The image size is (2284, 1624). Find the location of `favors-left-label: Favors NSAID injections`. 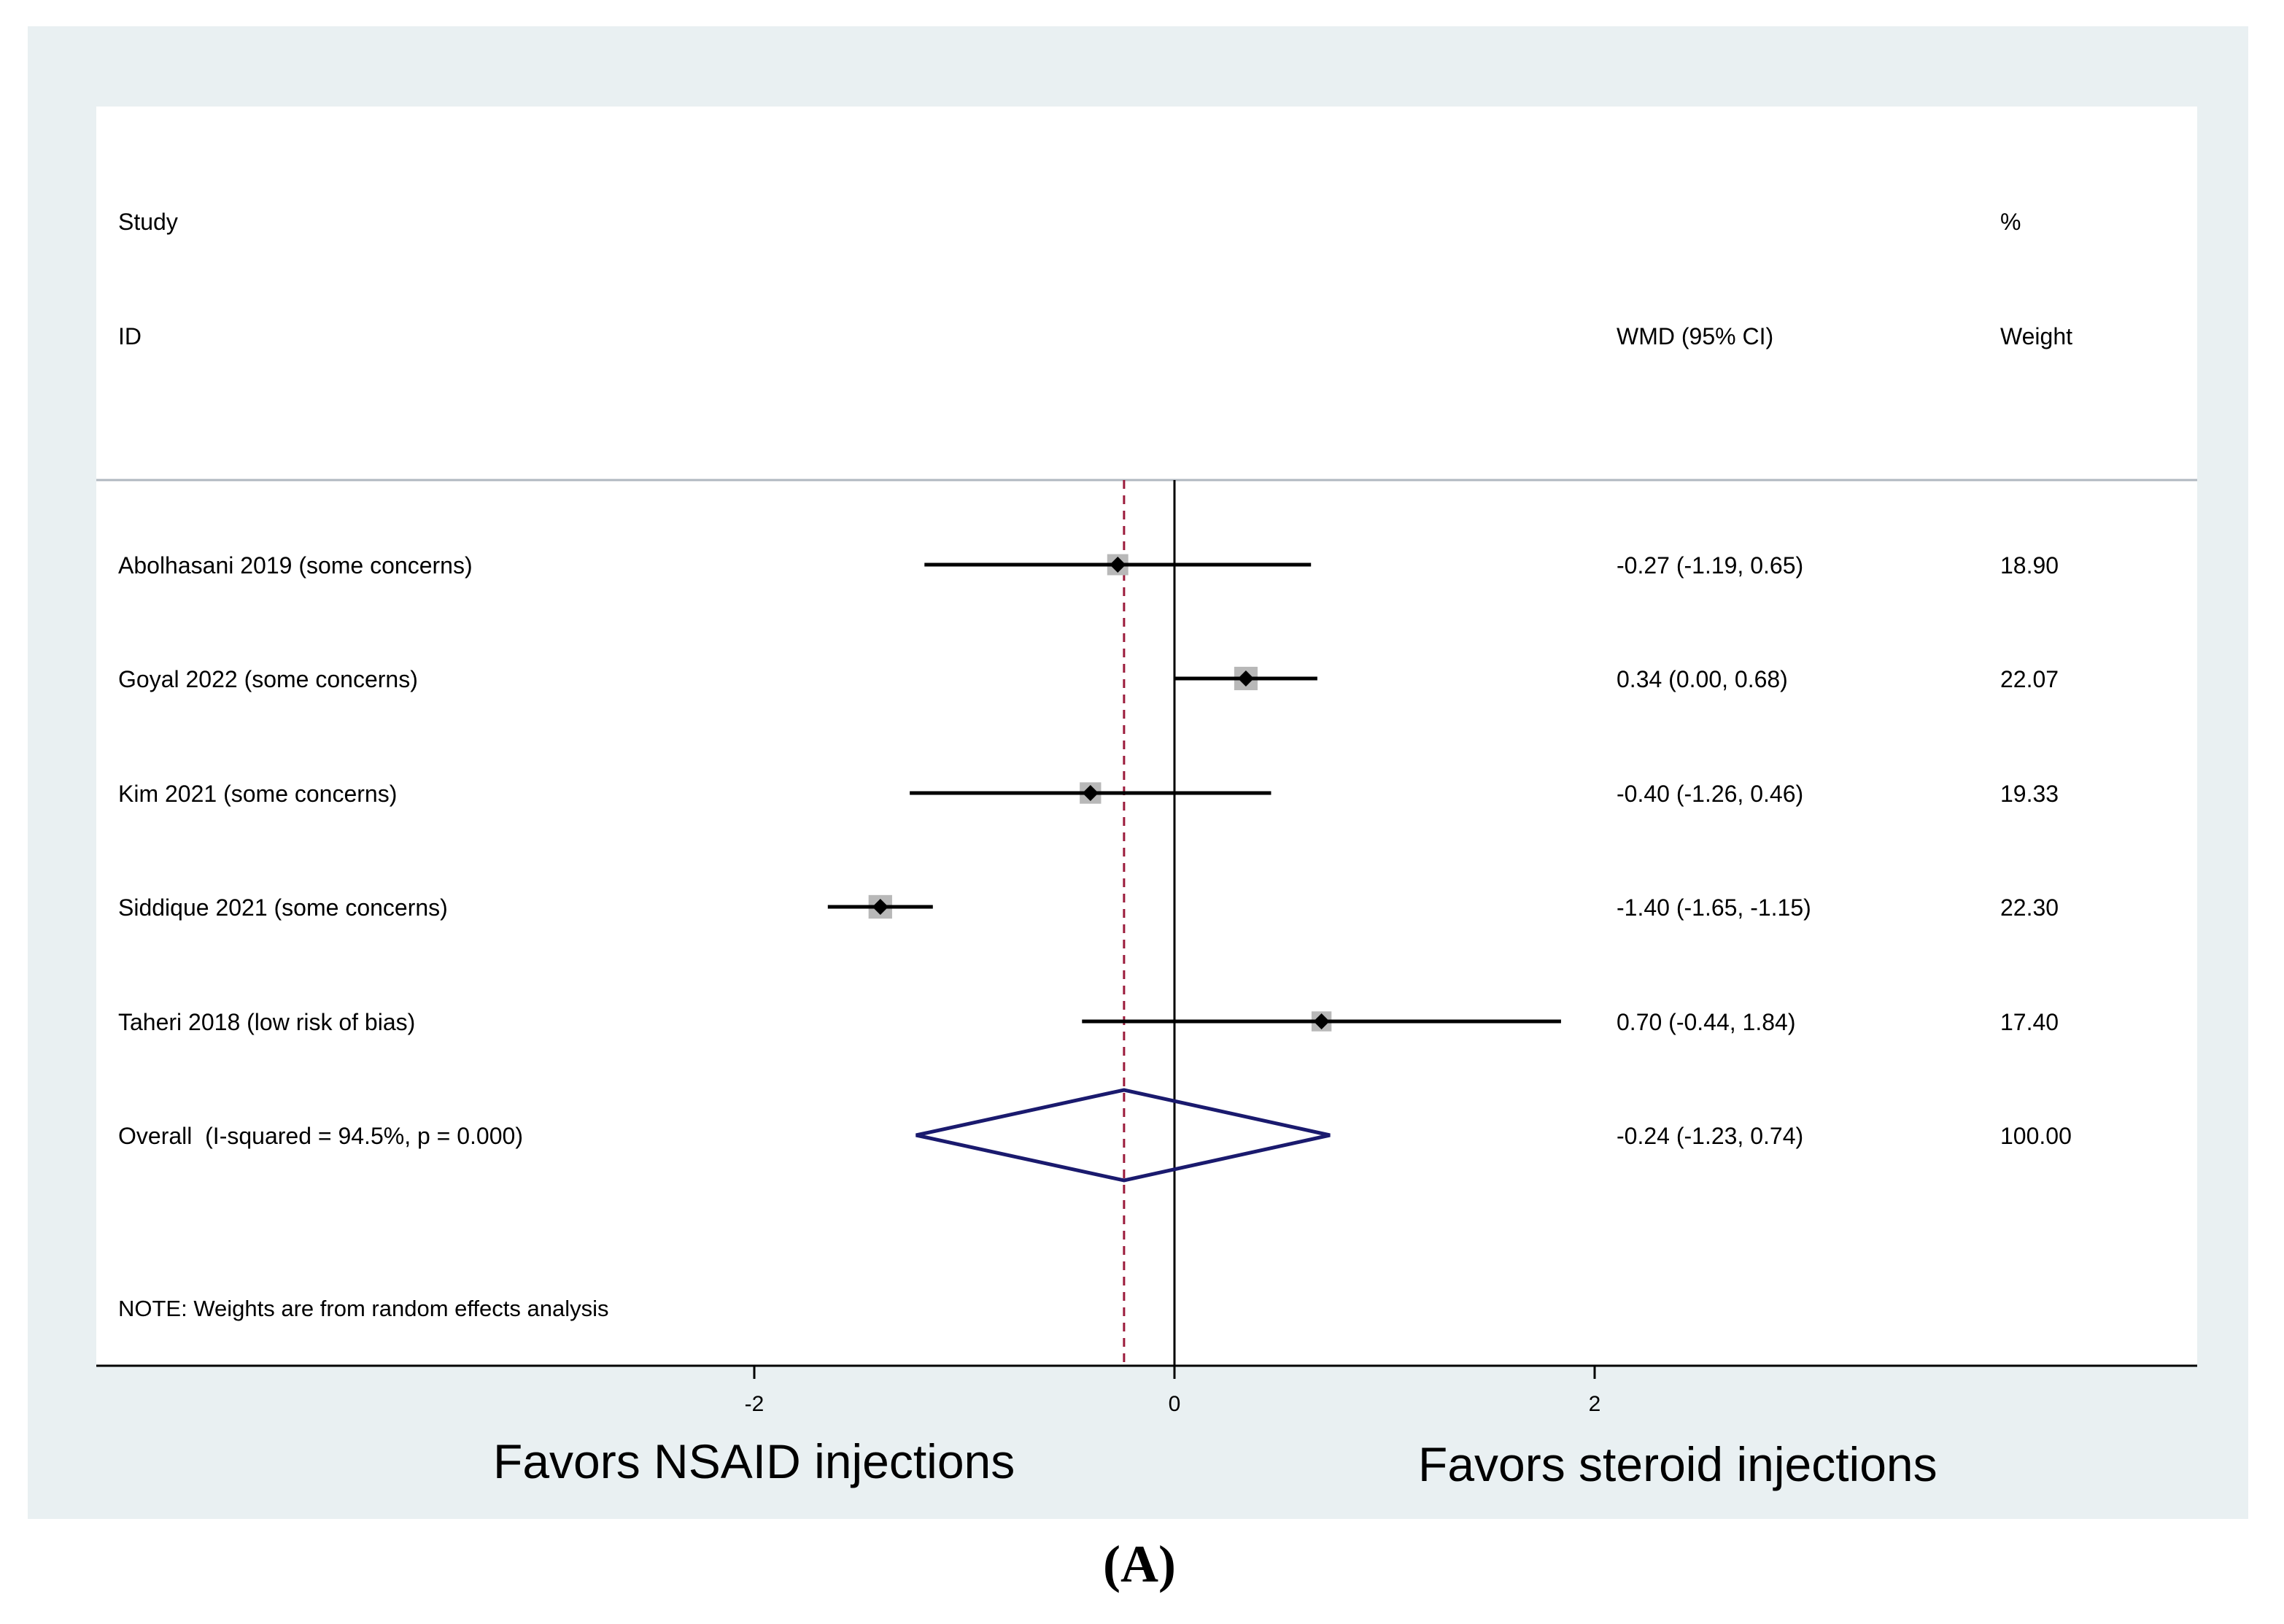

favors-left-label: Favors NSAID injections is located at coordinates (754, 1461).